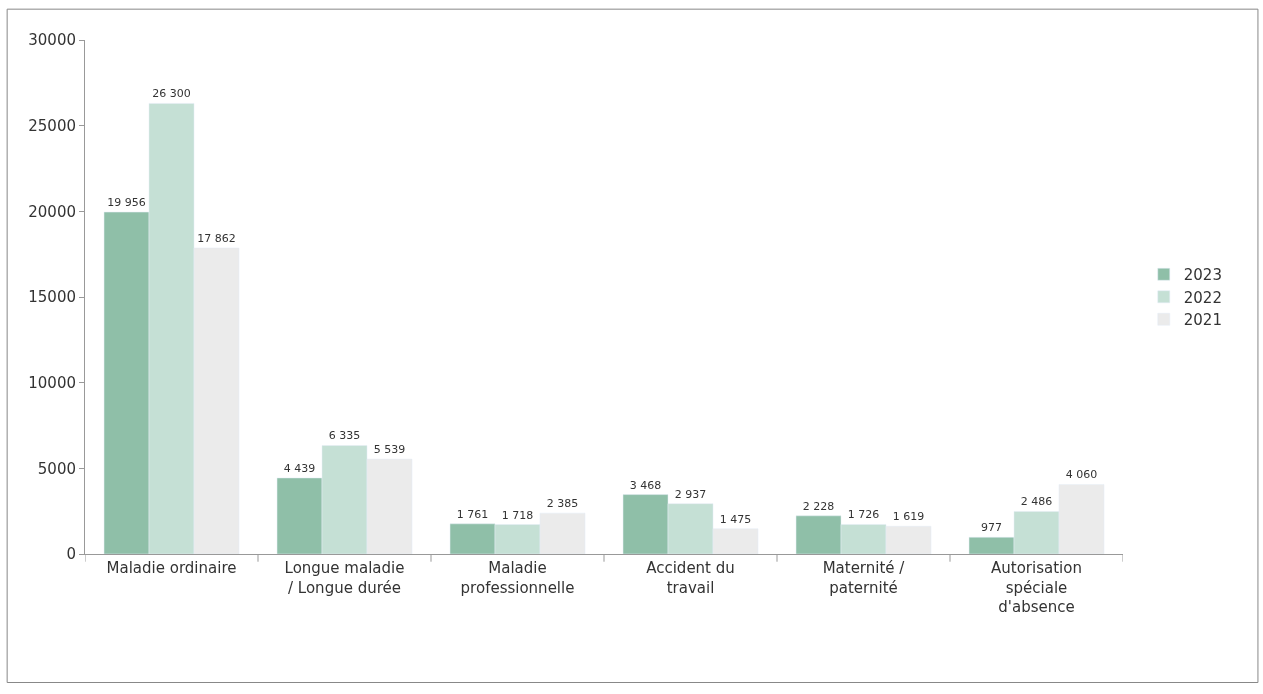 The height and width of the screenshot is (694, 1263). Describe the element at coordinates (344, 436) in the screenshot. I see `data-label: 6 335` at that location.